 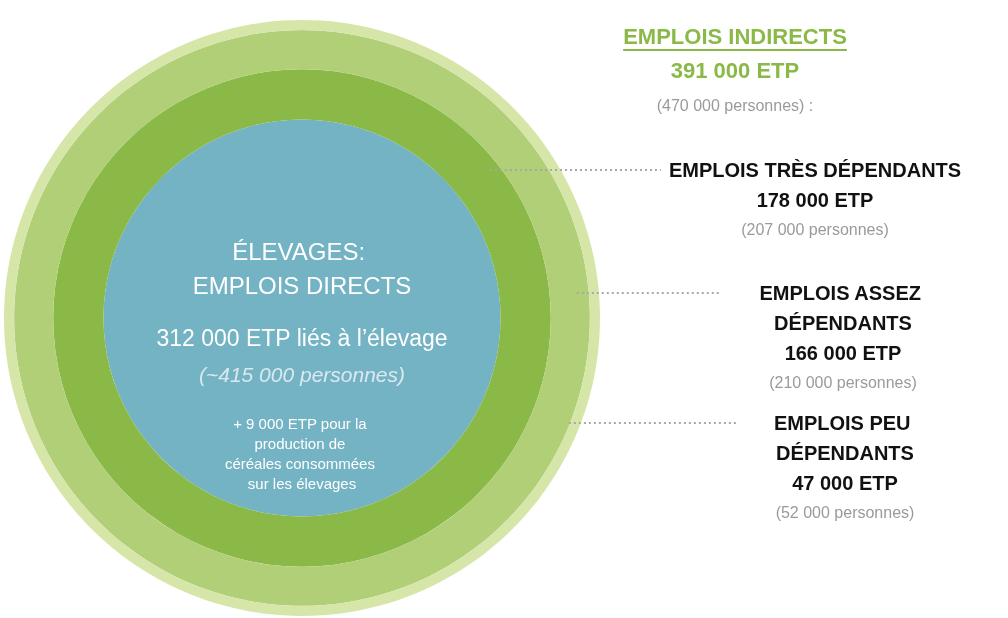 I want to click on text: 391 000 ETP, so click(x=735, y=70).